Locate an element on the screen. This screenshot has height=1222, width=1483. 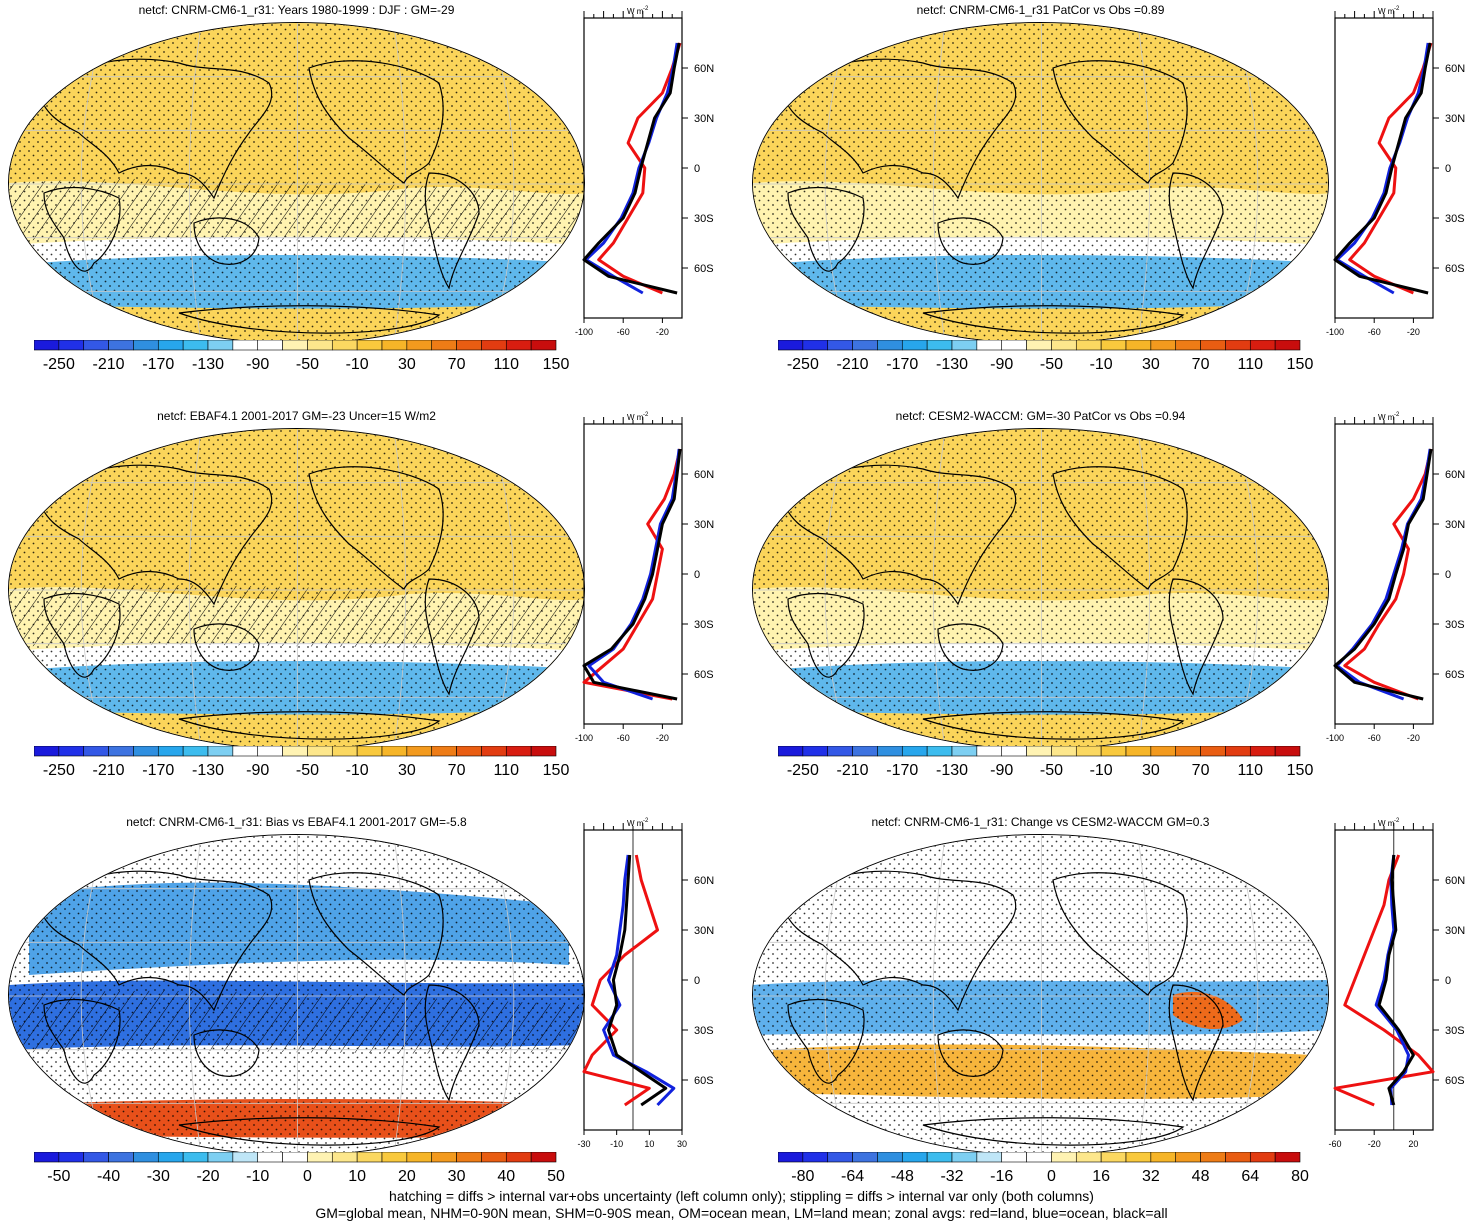
zonal-x-label: 20 is located at coordinates (1413, 1144).